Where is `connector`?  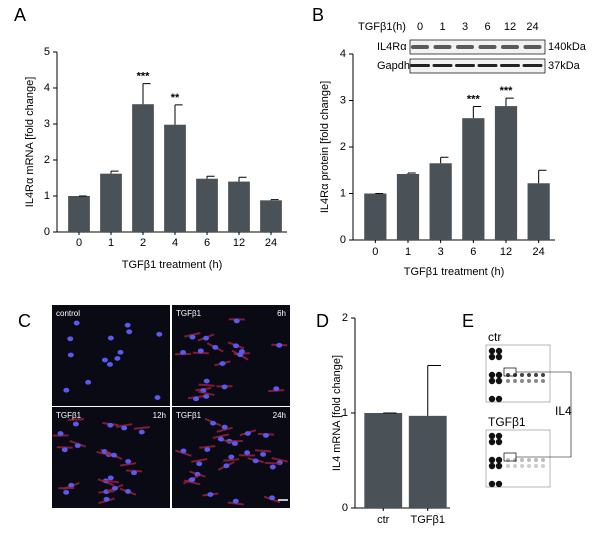 connector is located at coordinates (544, 391).